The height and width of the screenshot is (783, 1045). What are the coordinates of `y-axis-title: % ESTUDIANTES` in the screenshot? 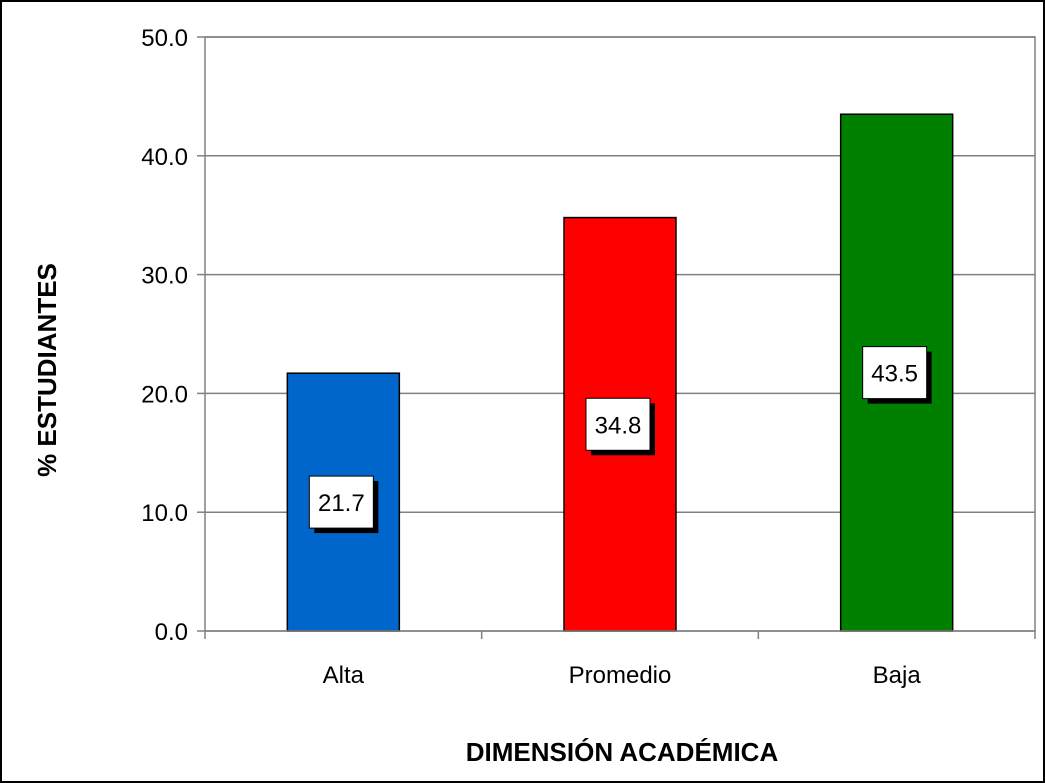 It's located at (47, 370).